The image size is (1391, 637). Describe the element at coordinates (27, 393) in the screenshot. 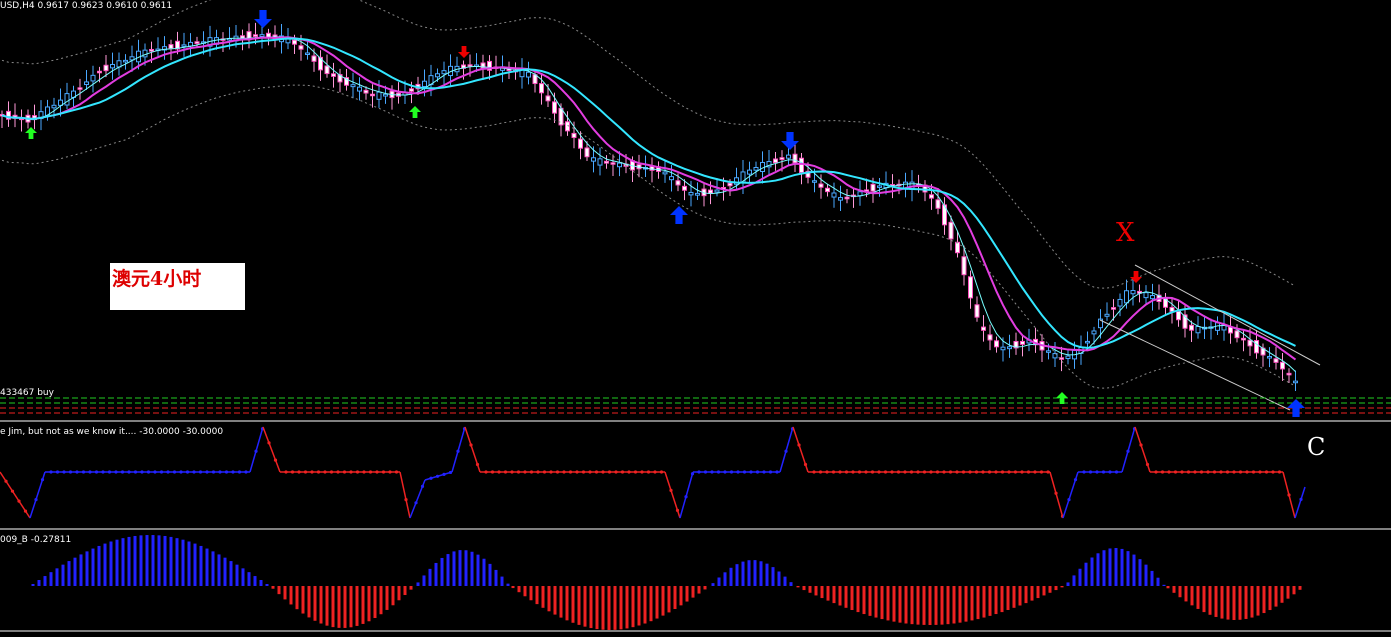

I see `order-label: 433467 buy` at that location.